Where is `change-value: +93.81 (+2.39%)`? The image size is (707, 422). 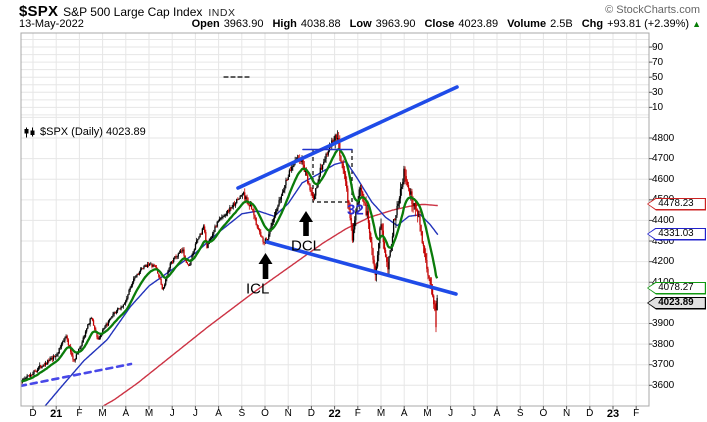 change-value: +93.81 (+2.39%) is located at coordinates (648, 24).